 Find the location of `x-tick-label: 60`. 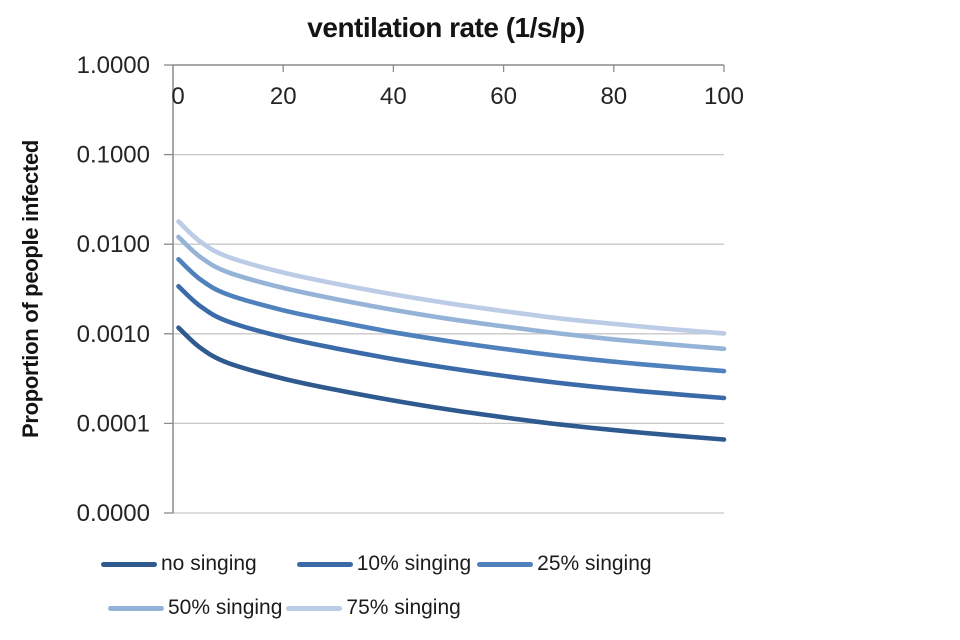

x-tick-label: 60 is located at coordinates (503, 96).